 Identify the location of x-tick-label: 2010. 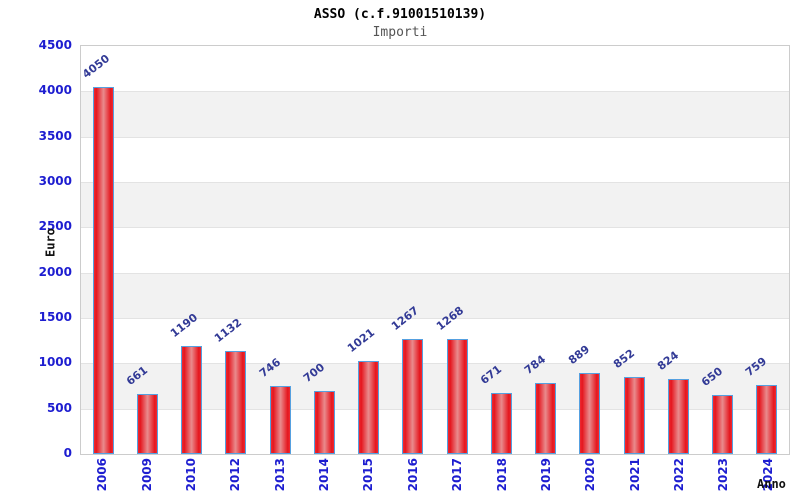
(190, 475).